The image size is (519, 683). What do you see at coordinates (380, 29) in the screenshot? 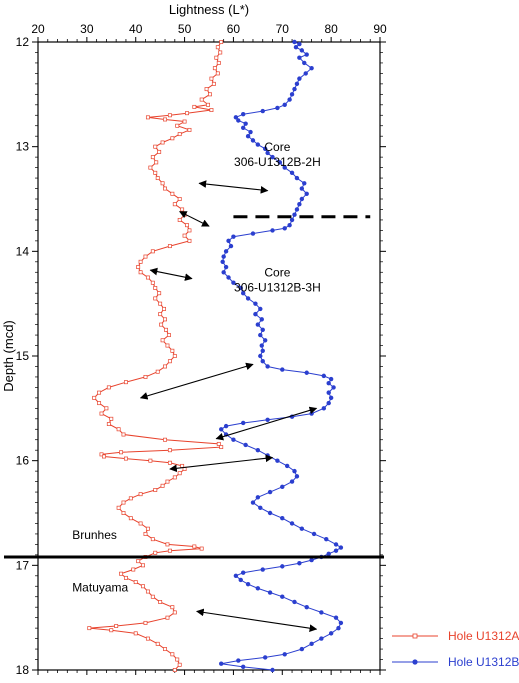
I see `x-tick-label: 90` at bounding box center [380, 29].